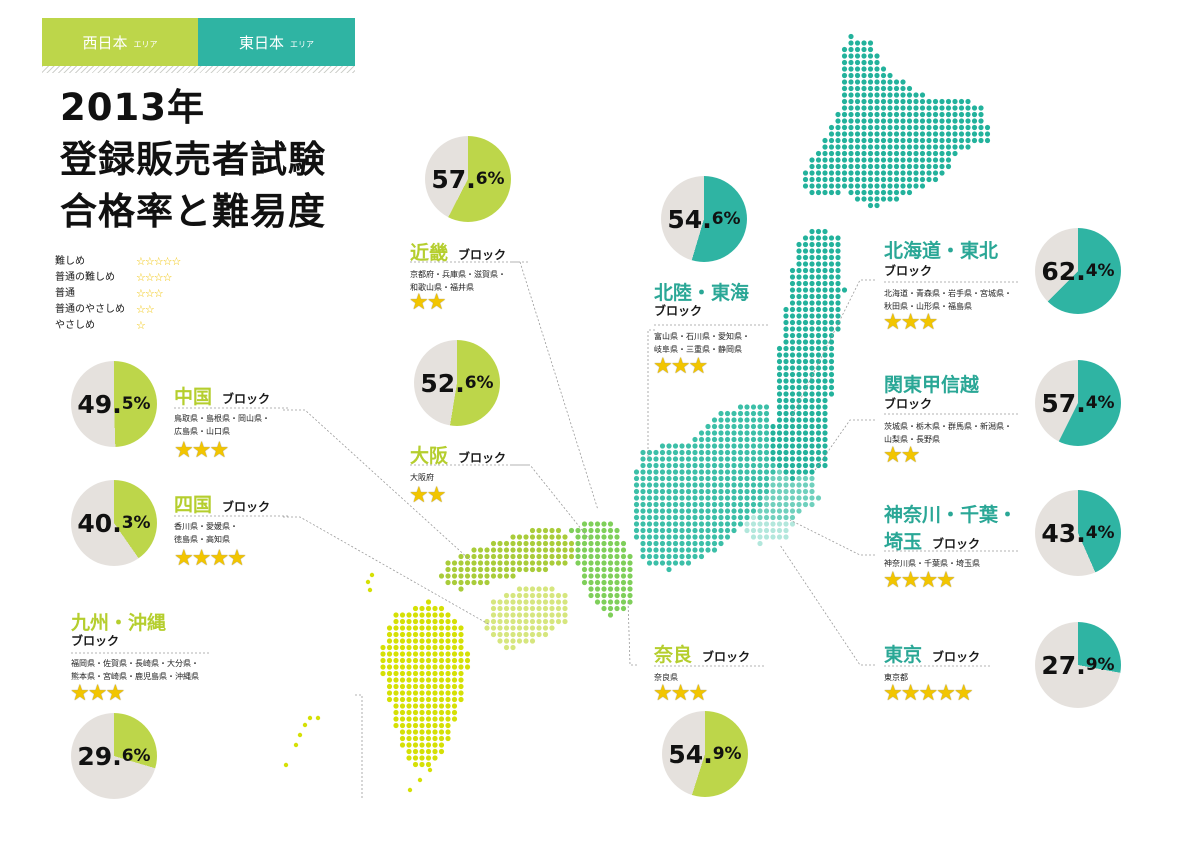 This screenshot has width=1191, height=842. I want to click on region-name-shikoku: 四国 ブロック, so click(222, 503).